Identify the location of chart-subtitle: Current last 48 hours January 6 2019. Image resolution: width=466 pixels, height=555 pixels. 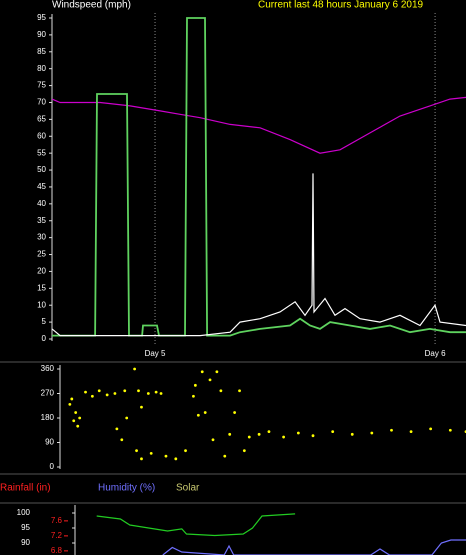
(341, 5).